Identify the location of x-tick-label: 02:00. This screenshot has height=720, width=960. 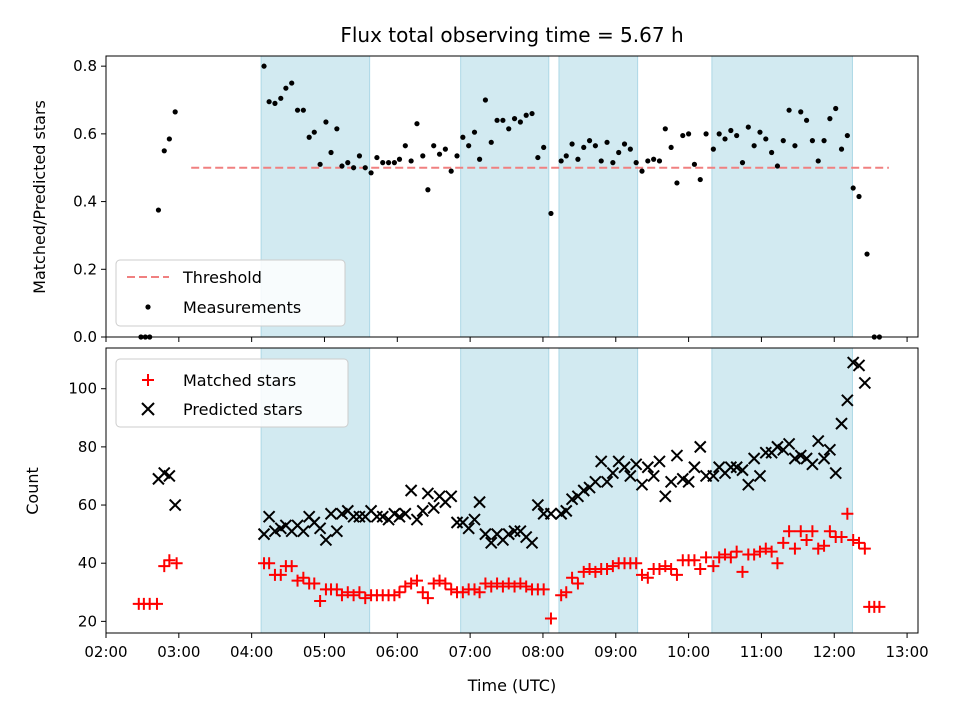
(105, 652).